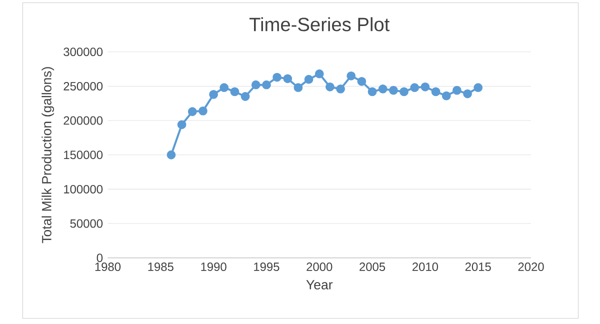 The image size is (600, 324). Describe the element at coordinates (319, 24) in the screenshot. I see `chart-title: Time-Series Plot` at that location.